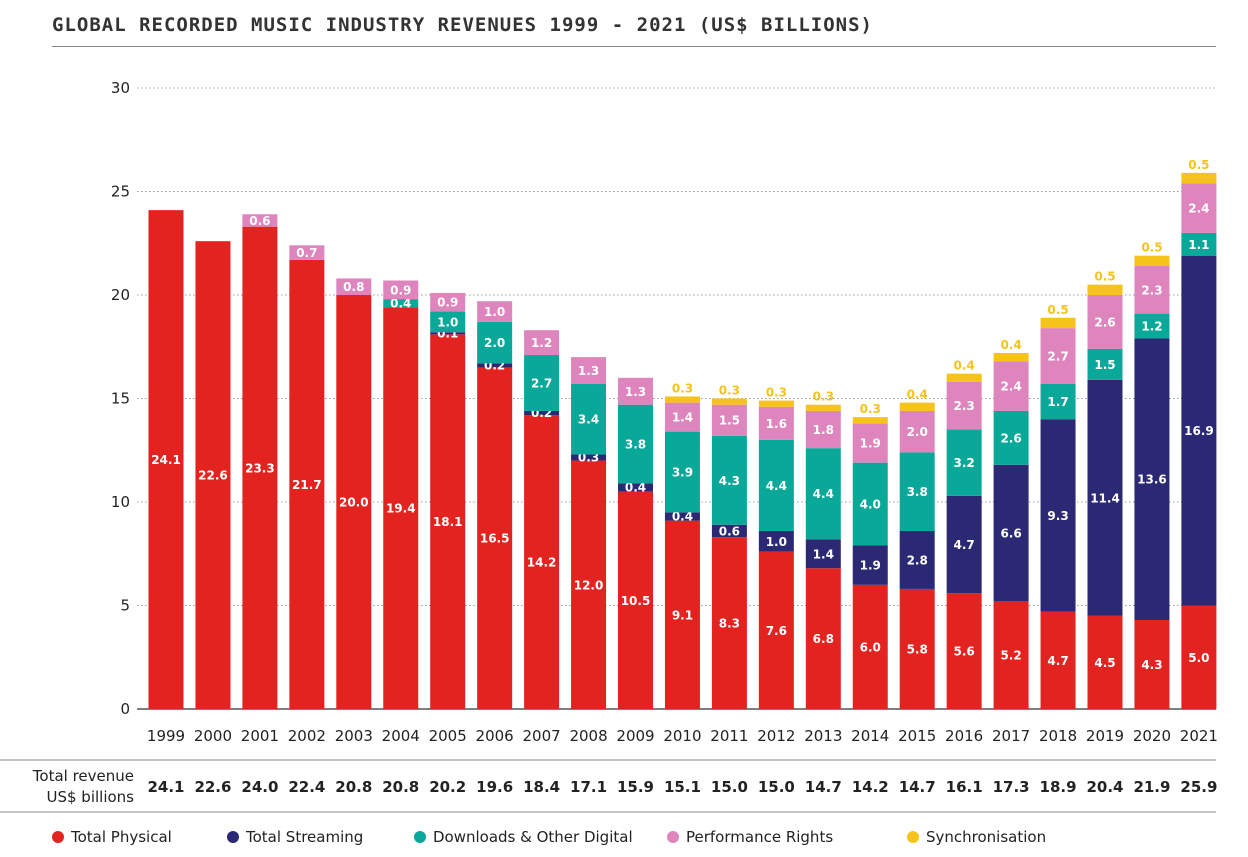 The width and height of the screenshot is (1248, 857). I want to click on data-label-sync: 0.3, so click(729, 391).